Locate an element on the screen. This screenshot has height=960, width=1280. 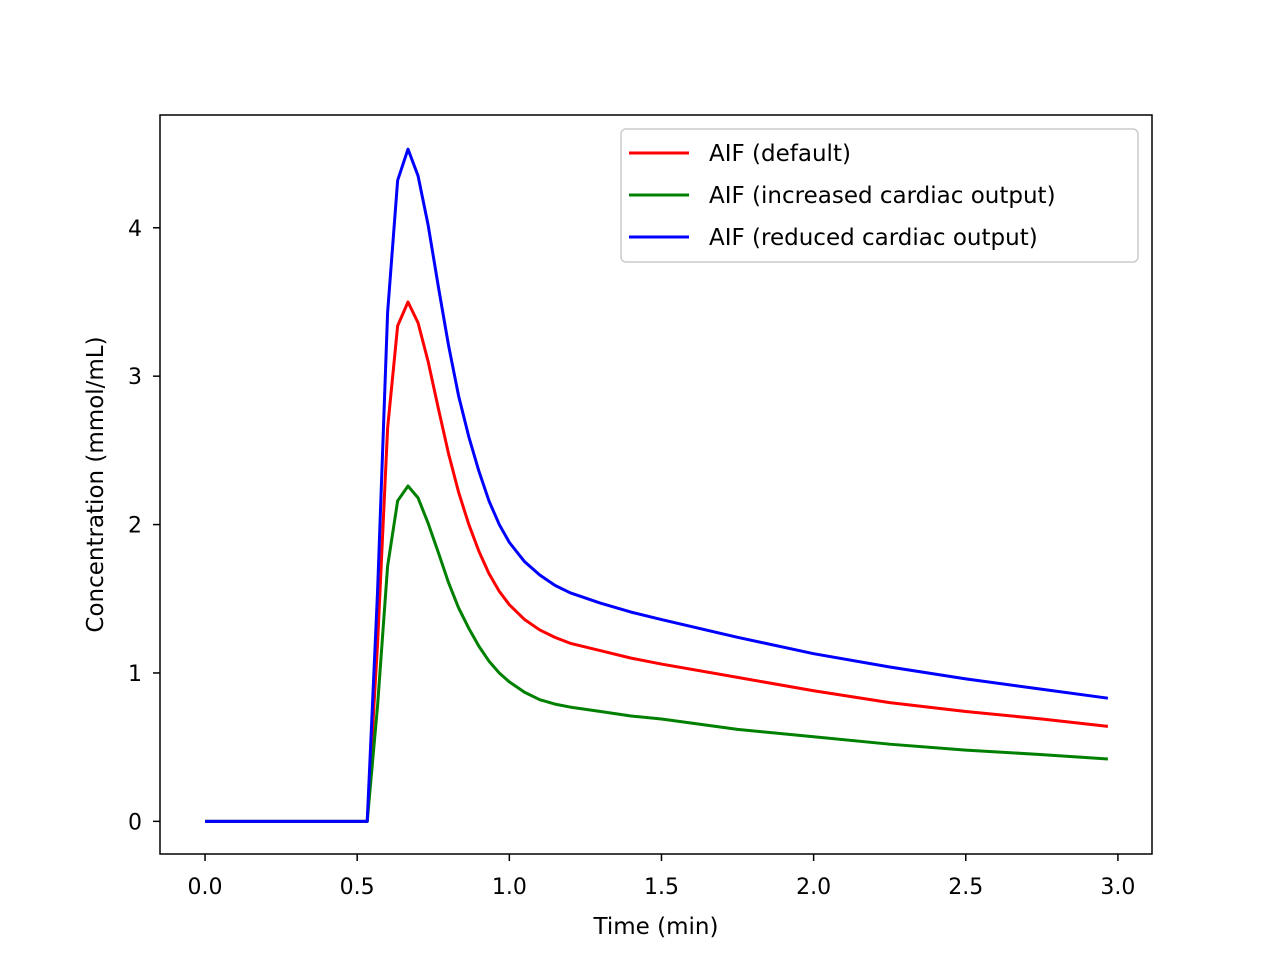
x-axis-ticks: 0.0 0.5 1.0 1.5 2.0 2.5 3.0 is located at coordinates (661, 877).